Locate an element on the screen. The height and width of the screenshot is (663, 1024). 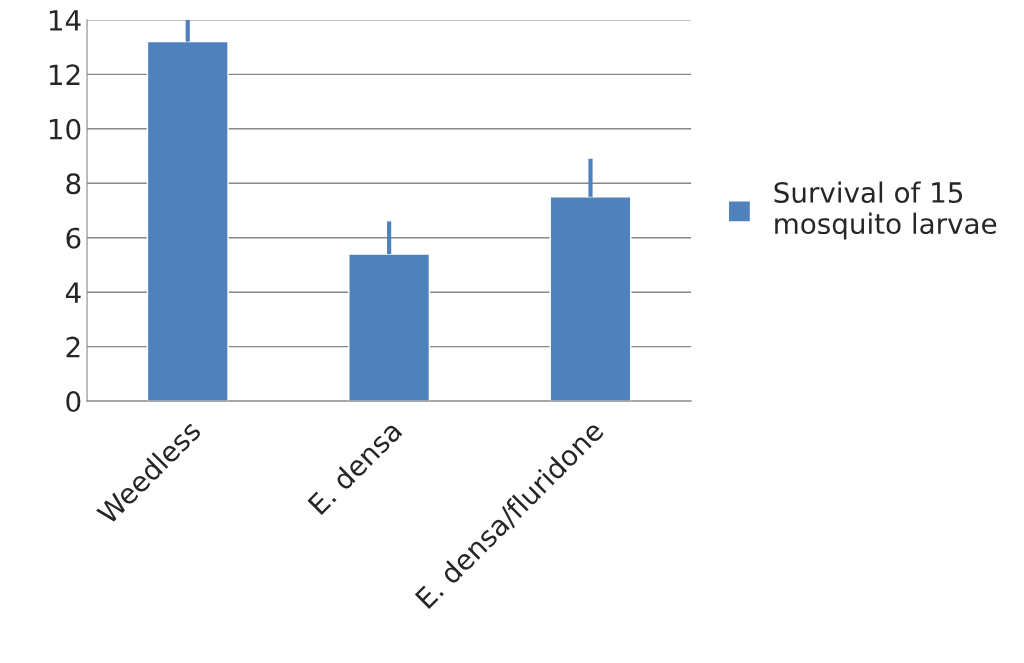
y-tick-label: 12 is located at coordinates (64, 74).